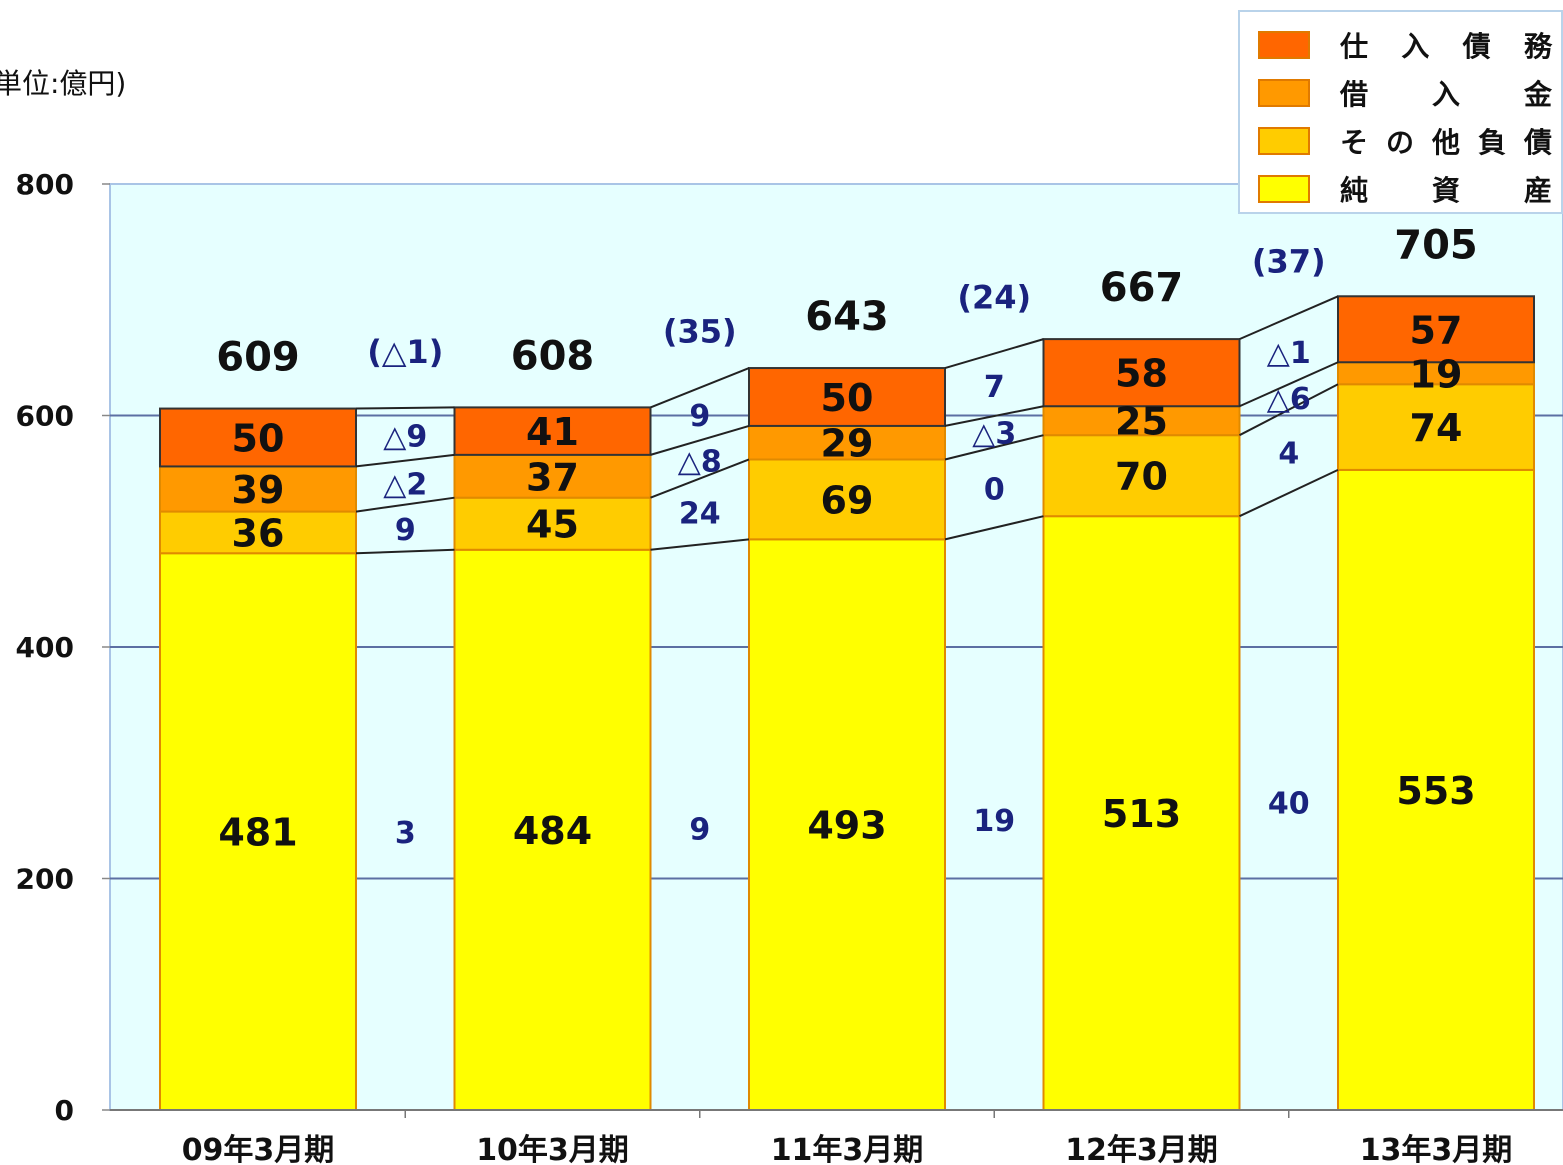 This screenshot has width=1563, height=1165. I want to click on segment-value-label: 45, so click(552, 525).